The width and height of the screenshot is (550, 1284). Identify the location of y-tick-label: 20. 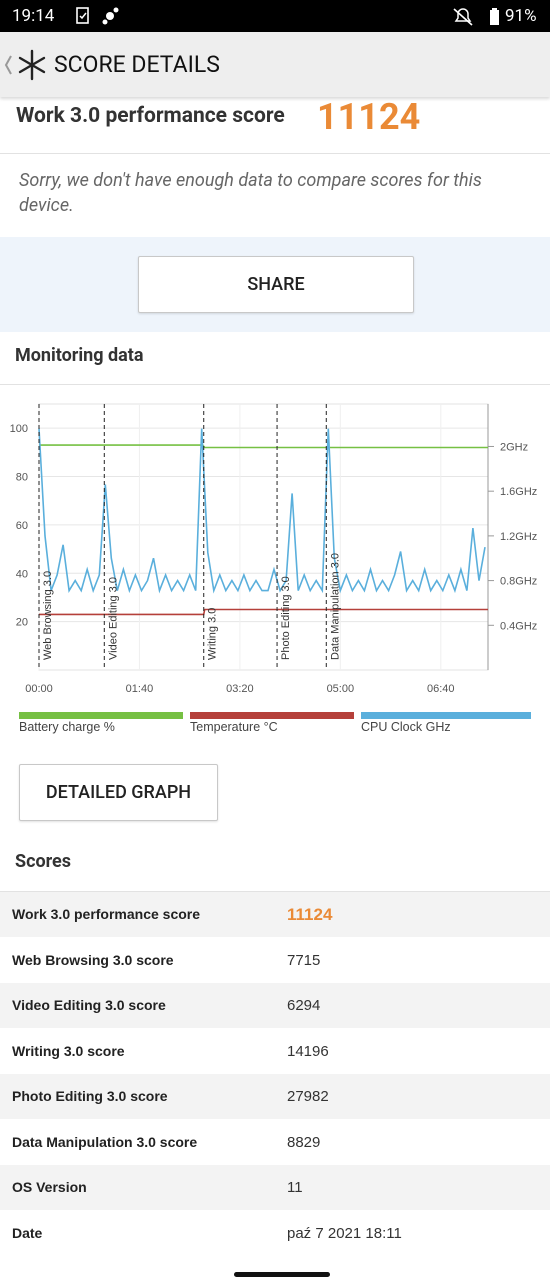
(22, 623).